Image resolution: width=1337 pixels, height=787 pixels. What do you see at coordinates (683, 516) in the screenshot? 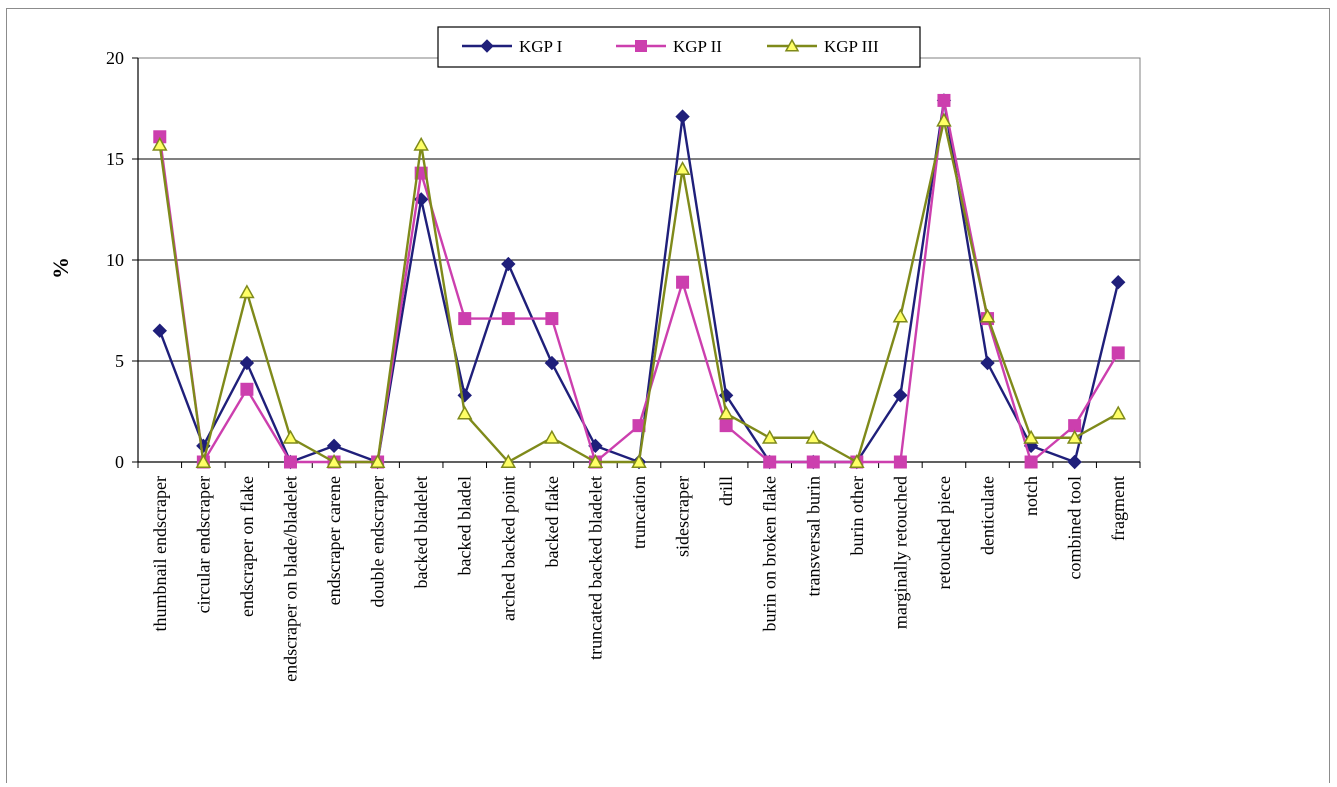
I see `x-tick-label: sidescraper` at bounding box center [683, 516].